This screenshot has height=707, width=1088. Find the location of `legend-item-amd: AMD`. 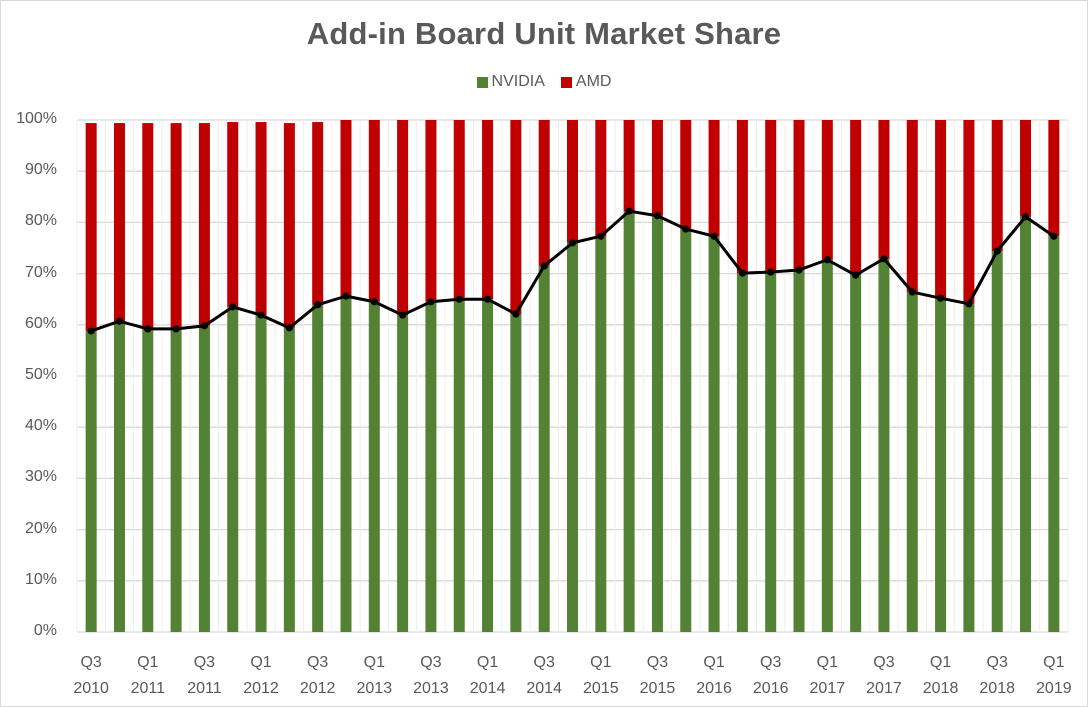

legend-item-amd: AMD is located at coordinates (585, 82).